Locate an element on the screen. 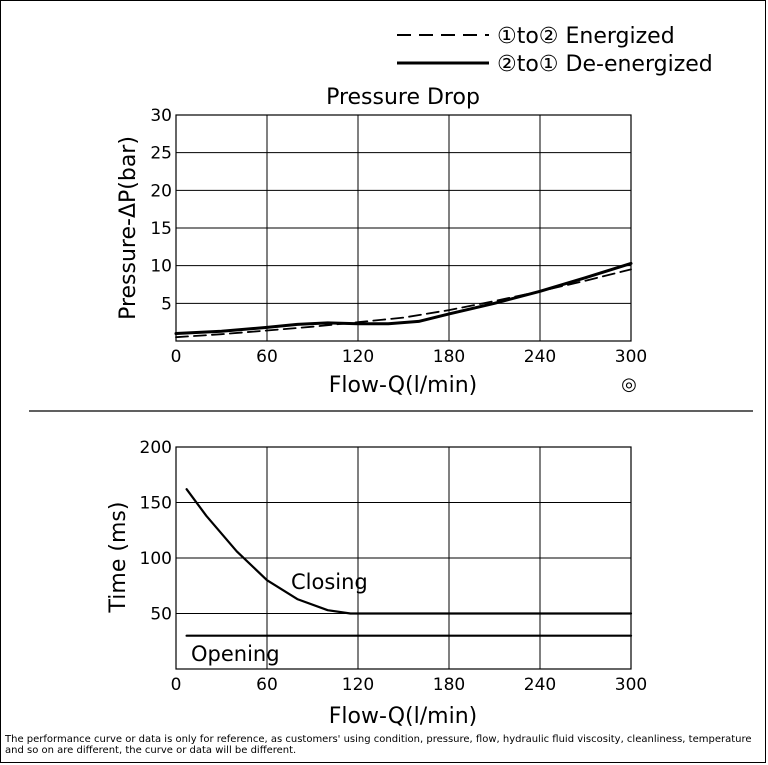 The width and height of the screenshot is (768, 765). switching-time-y-tick-label: 100 is located at coordinates (156, 559).